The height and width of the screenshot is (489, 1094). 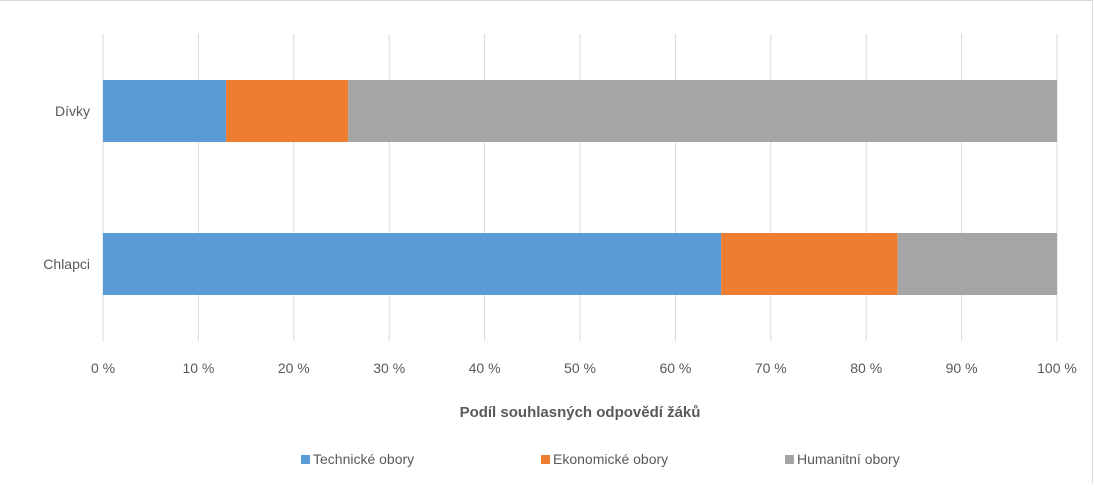 What do you see at coordinates (848, 459) in the screenshot?
I see `legend-label: Humanitní obory` at bounding box center [848, 459].